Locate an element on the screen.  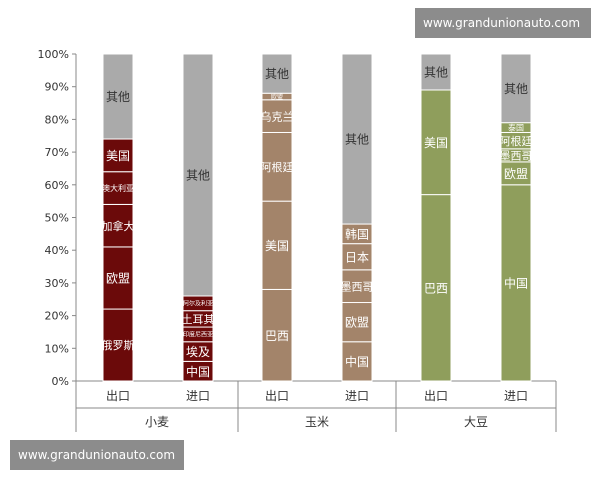
segment-label: 乌克兰 is located at coordinates (277, 116).